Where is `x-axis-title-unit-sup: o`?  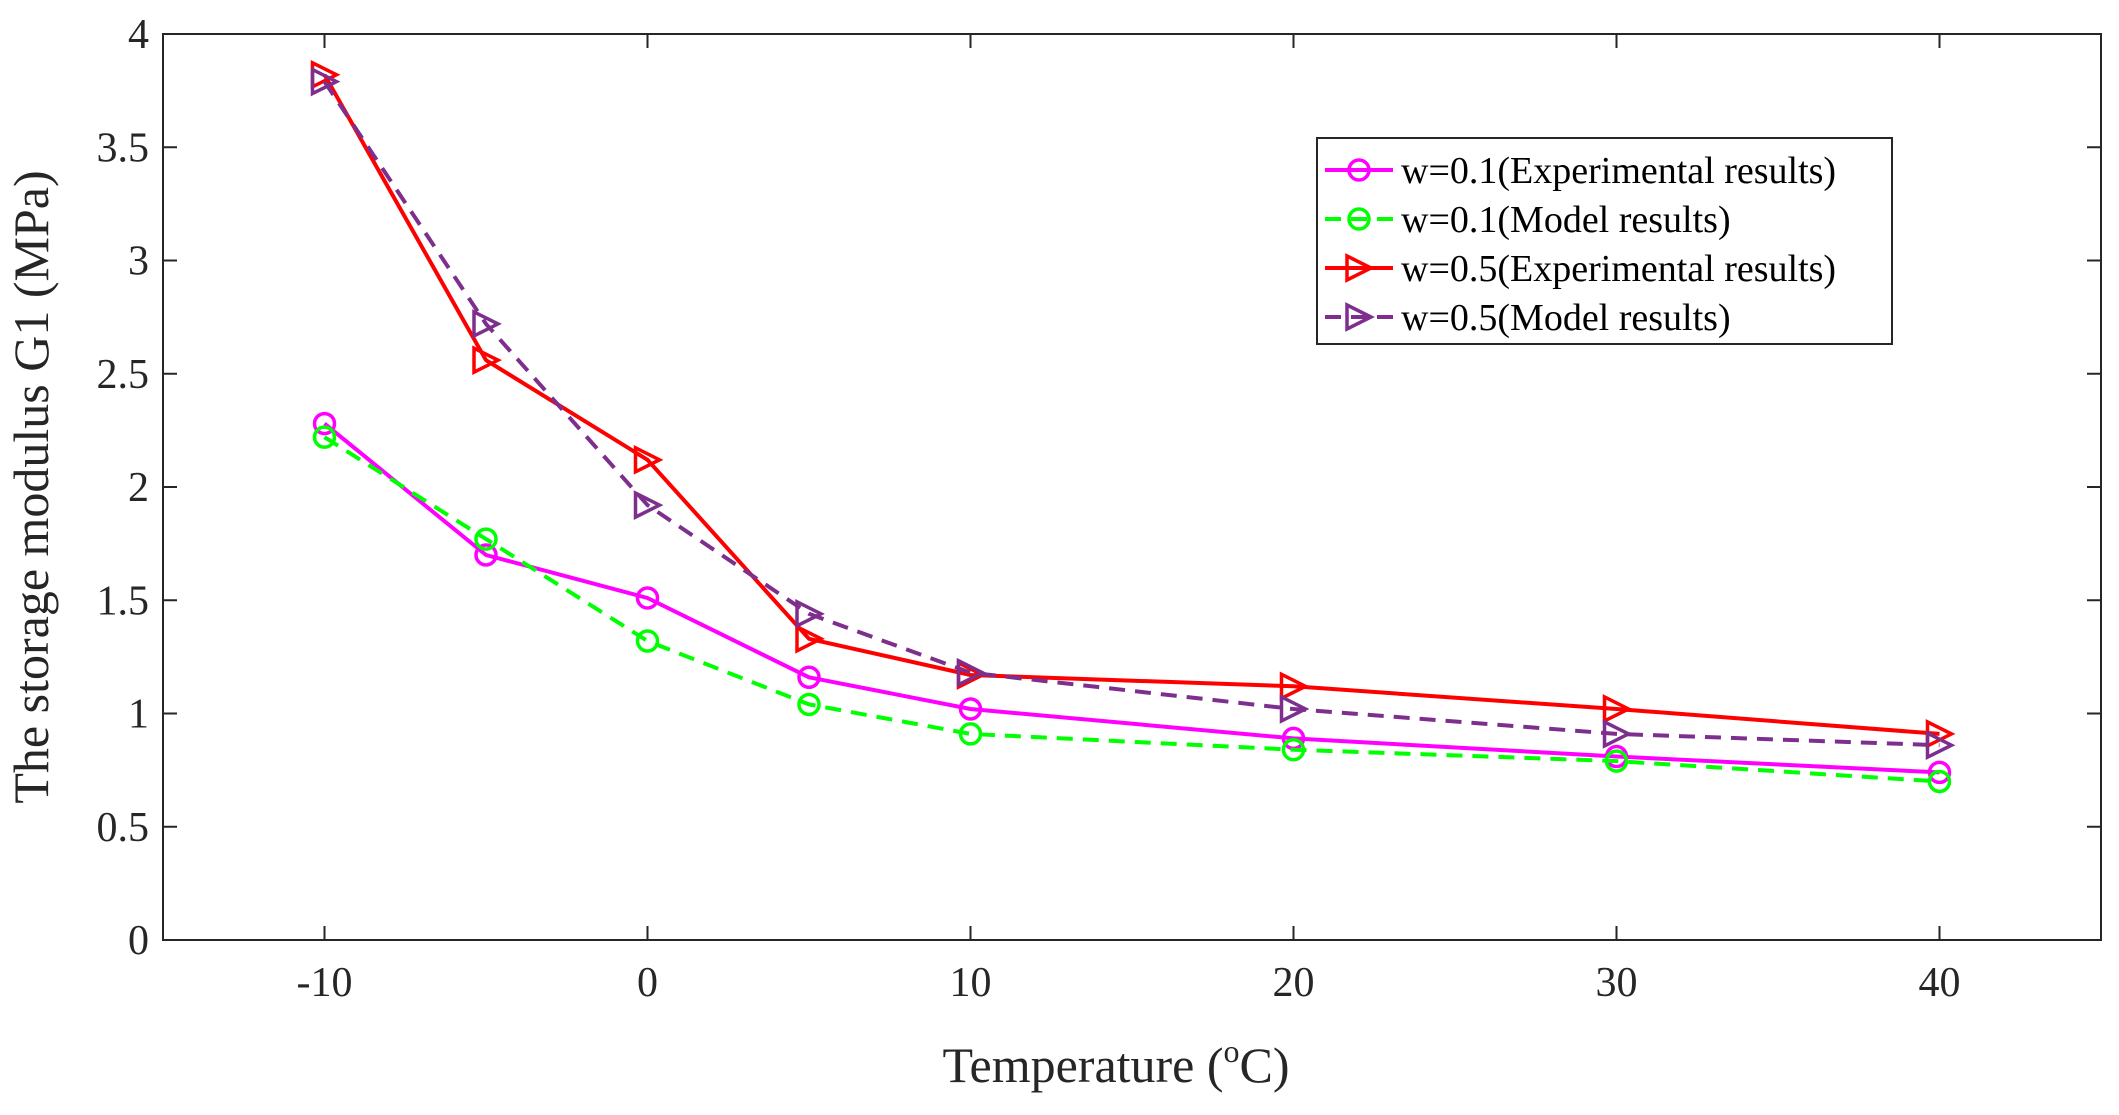
x-axis-title-unit-sup: o is located at coordinates (1232, 1051).